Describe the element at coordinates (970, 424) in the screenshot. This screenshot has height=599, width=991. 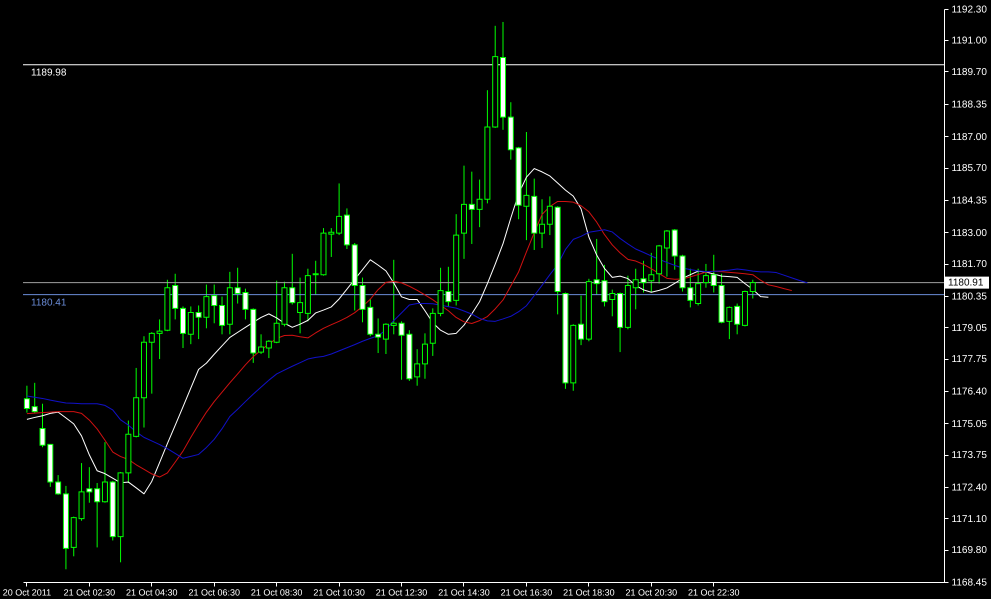
I see `y-tick-label: 1175.05` at that location.